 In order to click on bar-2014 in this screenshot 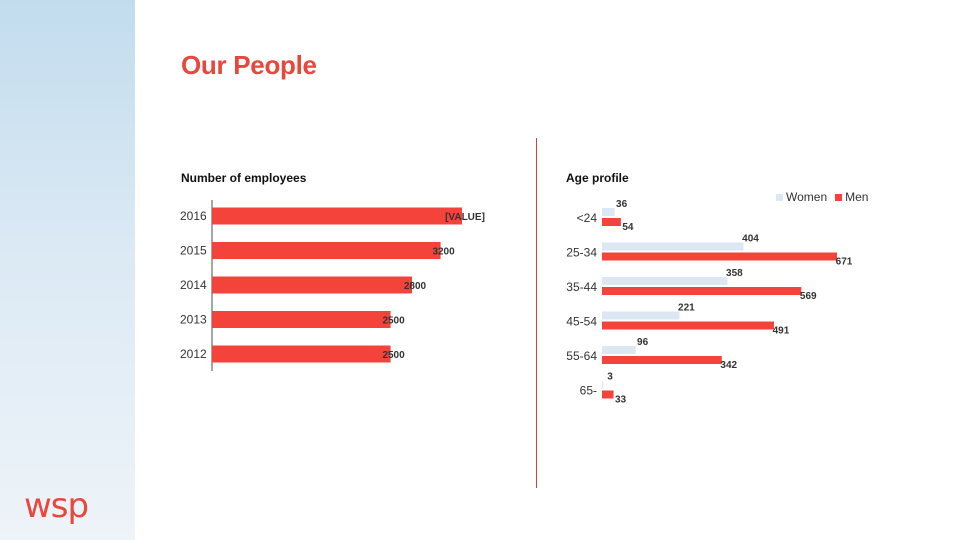, I will do `click(312, 285)`.